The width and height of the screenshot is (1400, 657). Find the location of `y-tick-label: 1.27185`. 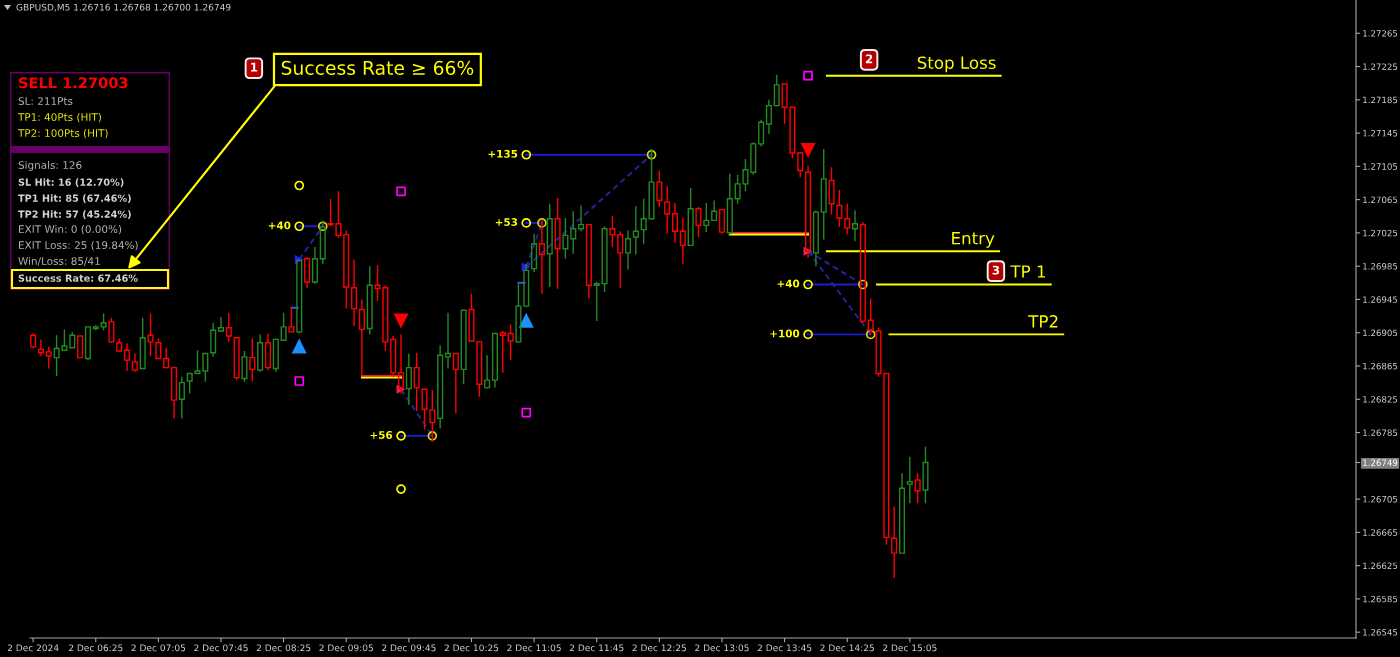

y-tick-label: 1.27185 is located at coordinates (1380, 100).